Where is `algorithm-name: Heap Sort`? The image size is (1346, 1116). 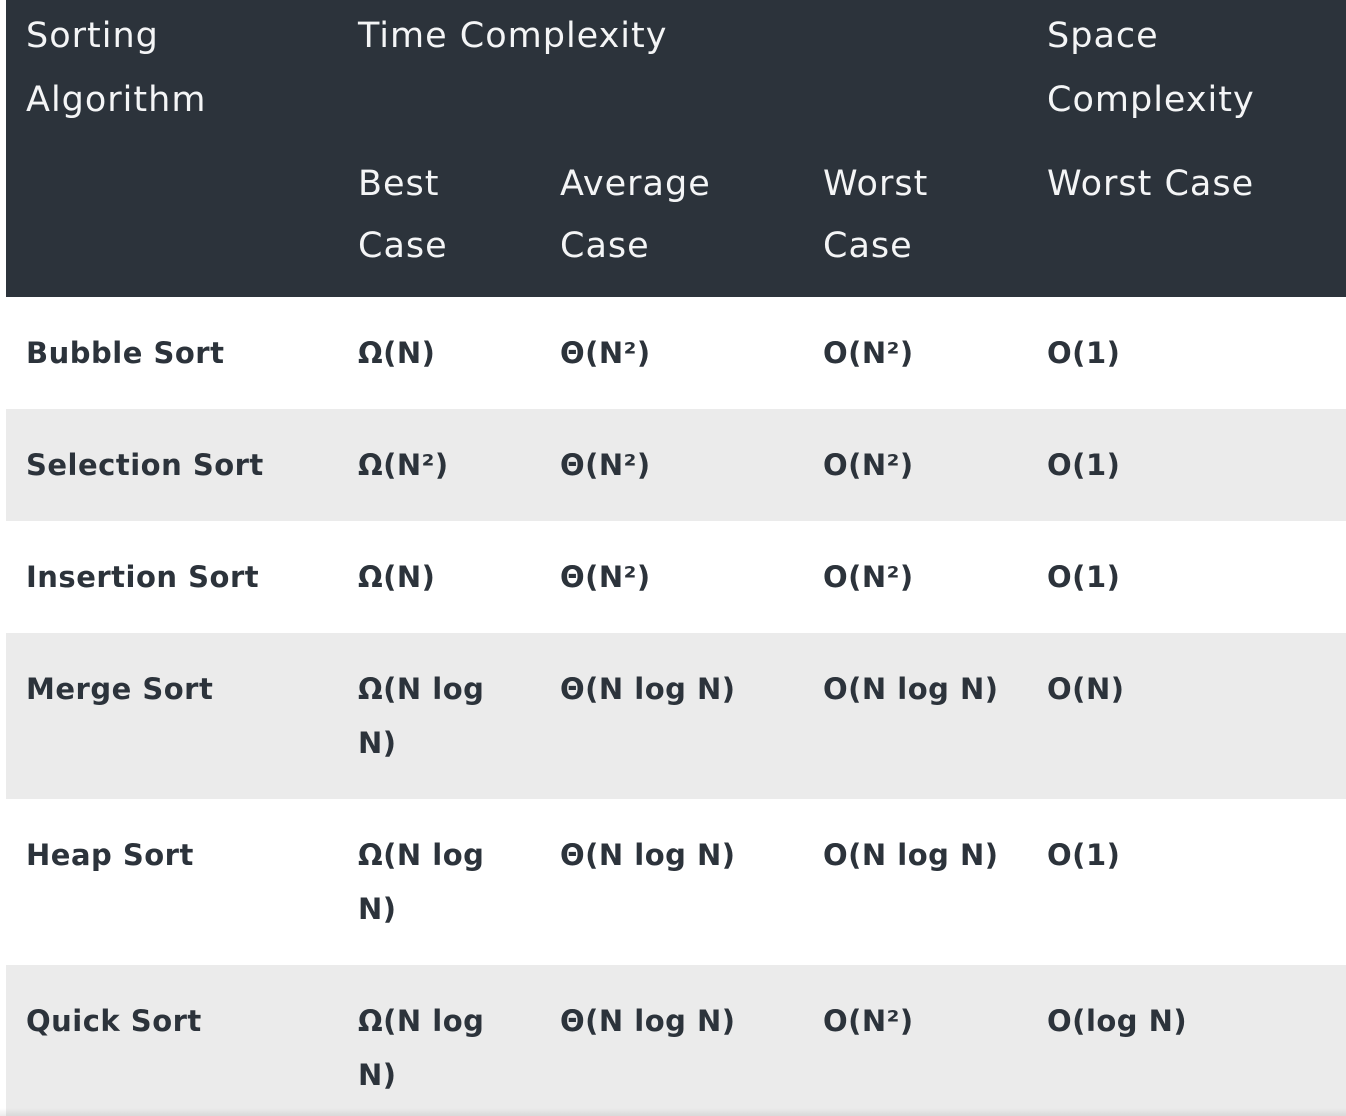
algorithm-name: Heap Sort is located at coordinates (110, 855).